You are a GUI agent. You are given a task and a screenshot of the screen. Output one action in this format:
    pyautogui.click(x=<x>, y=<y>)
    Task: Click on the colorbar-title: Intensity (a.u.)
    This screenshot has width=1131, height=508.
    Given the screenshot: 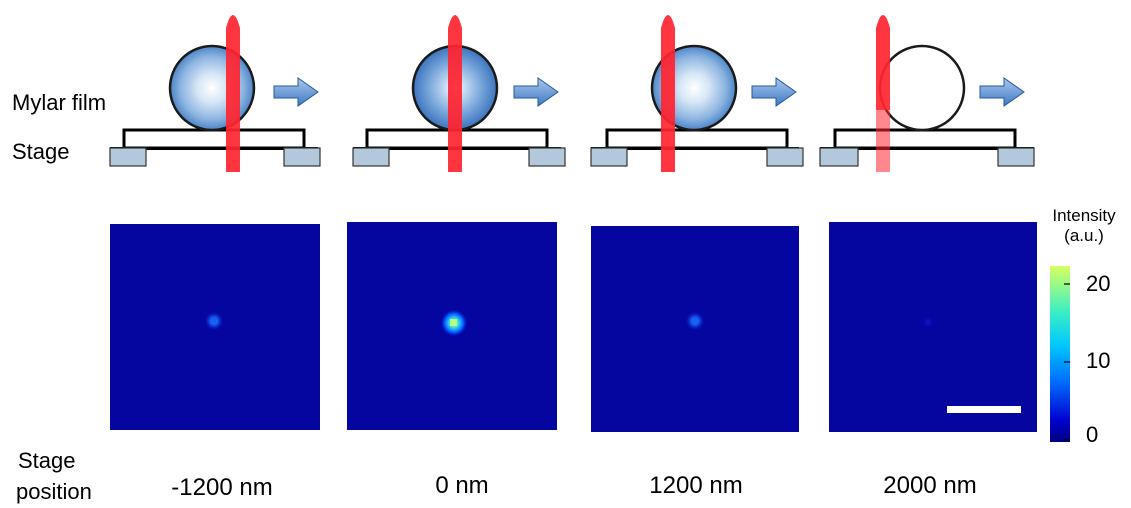 What is the action you would take?
    pyautogui.click(x=1084, y=225)
    